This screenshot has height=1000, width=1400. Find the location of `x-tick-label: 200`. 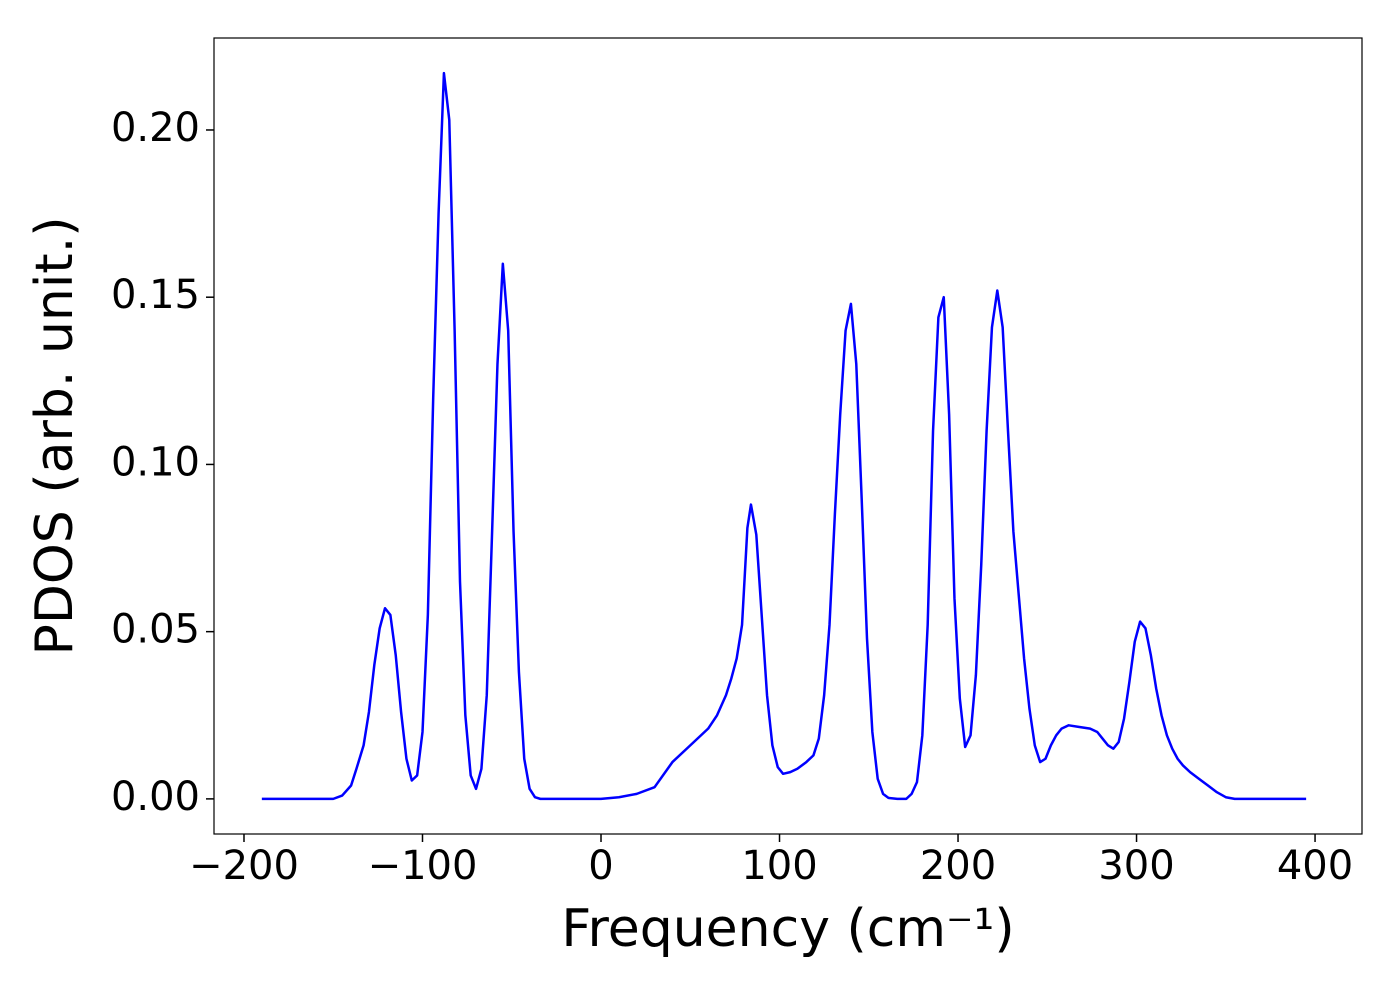

x-tick-label: 200 is located at coordinates (958, 866).